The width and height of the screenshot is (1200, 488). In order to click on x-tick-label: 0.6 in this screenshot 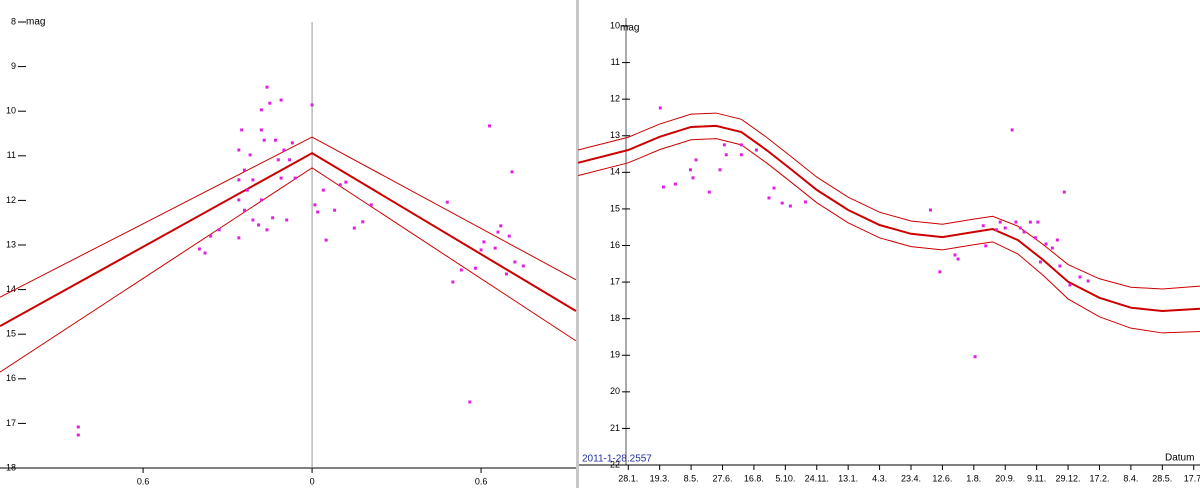, I will do `click(481, 481)`.